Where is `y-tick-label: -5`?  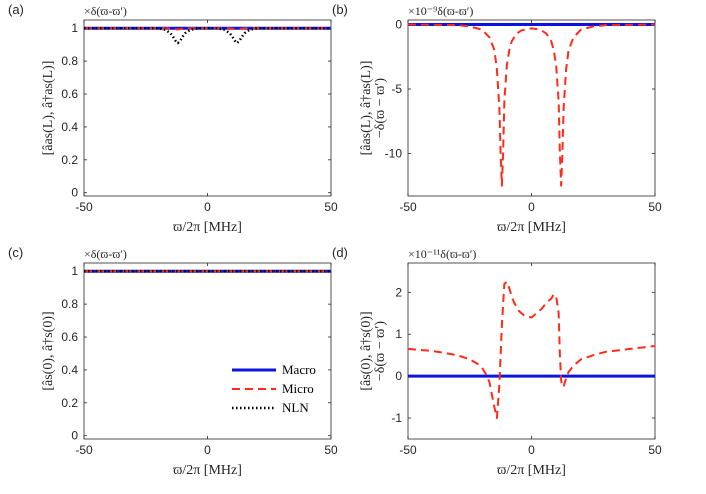
y-tick-label: -5 is located at coordinates (396, 89).